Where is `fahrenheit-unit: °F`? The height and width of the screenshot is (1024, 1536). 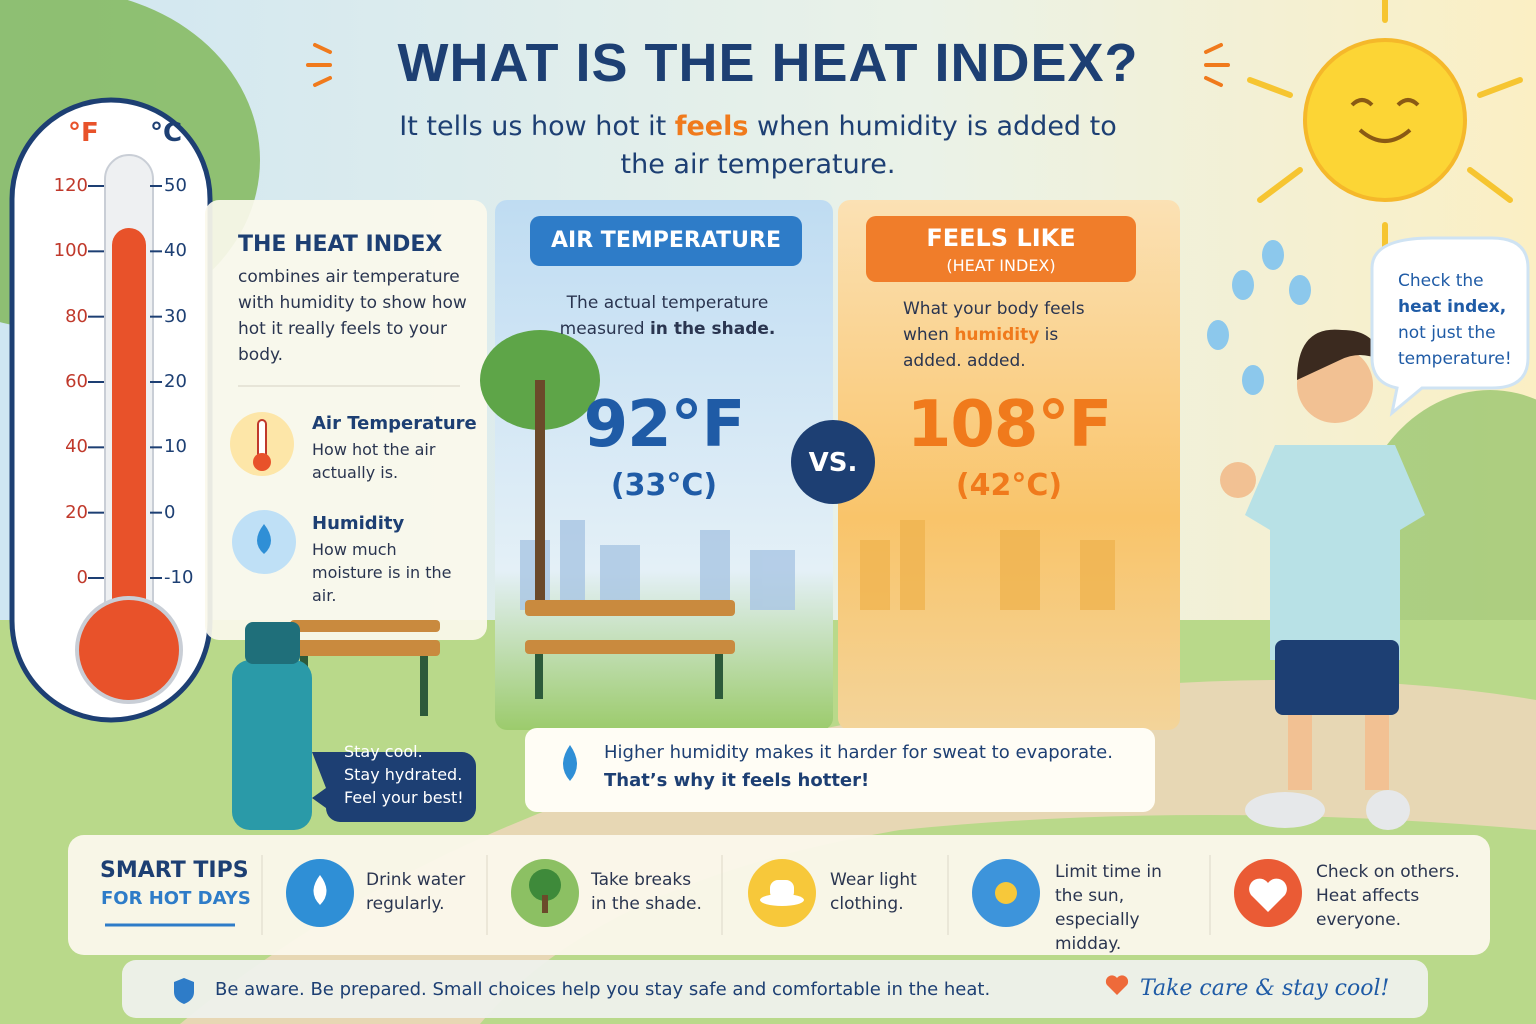 fahrenheit-unit: °F is located at coordinates (83, 133).